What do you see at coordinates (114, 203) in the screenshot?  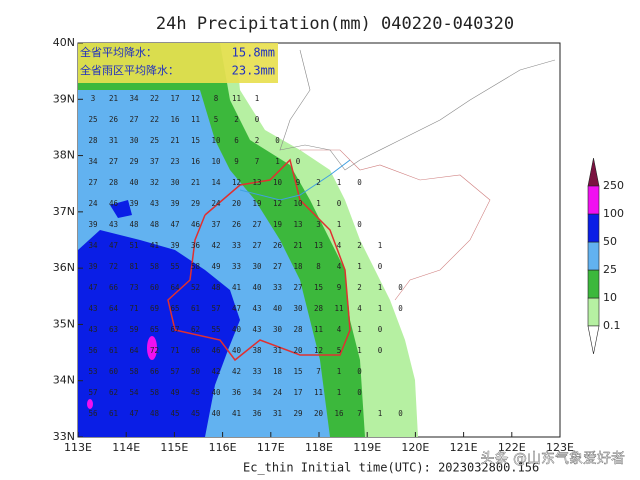 I see `station-value: 46` at bounding box center [114, 203].